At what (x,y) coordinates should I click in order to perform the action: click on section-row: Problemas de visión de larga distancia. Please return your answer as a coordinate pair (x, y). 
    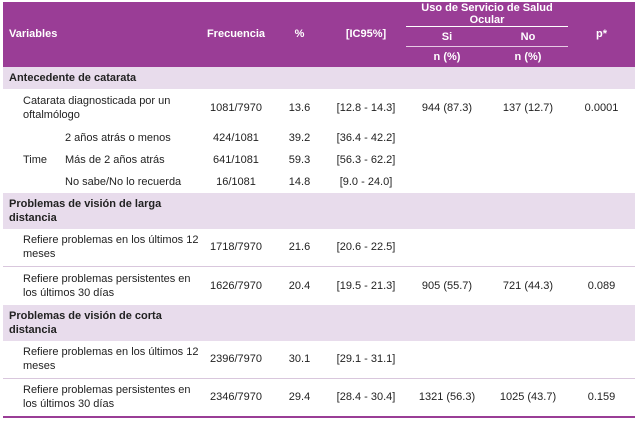
    Looking at the image, I should click on (319, 210).